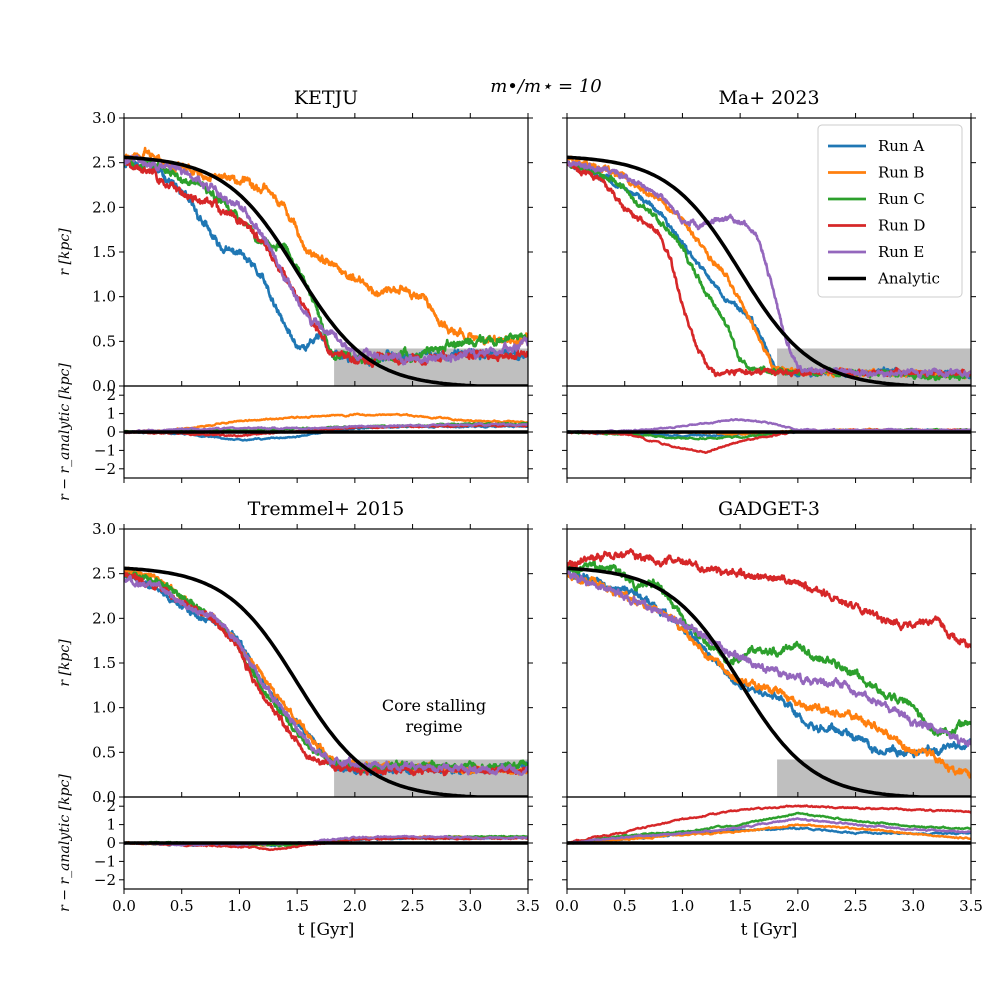 This screenshot has height=997, width=997. What do you see at coordinates (901, 146) in the screenshot?
I see `legend-label-run-a: Run A` at bounding box center [901, 146].